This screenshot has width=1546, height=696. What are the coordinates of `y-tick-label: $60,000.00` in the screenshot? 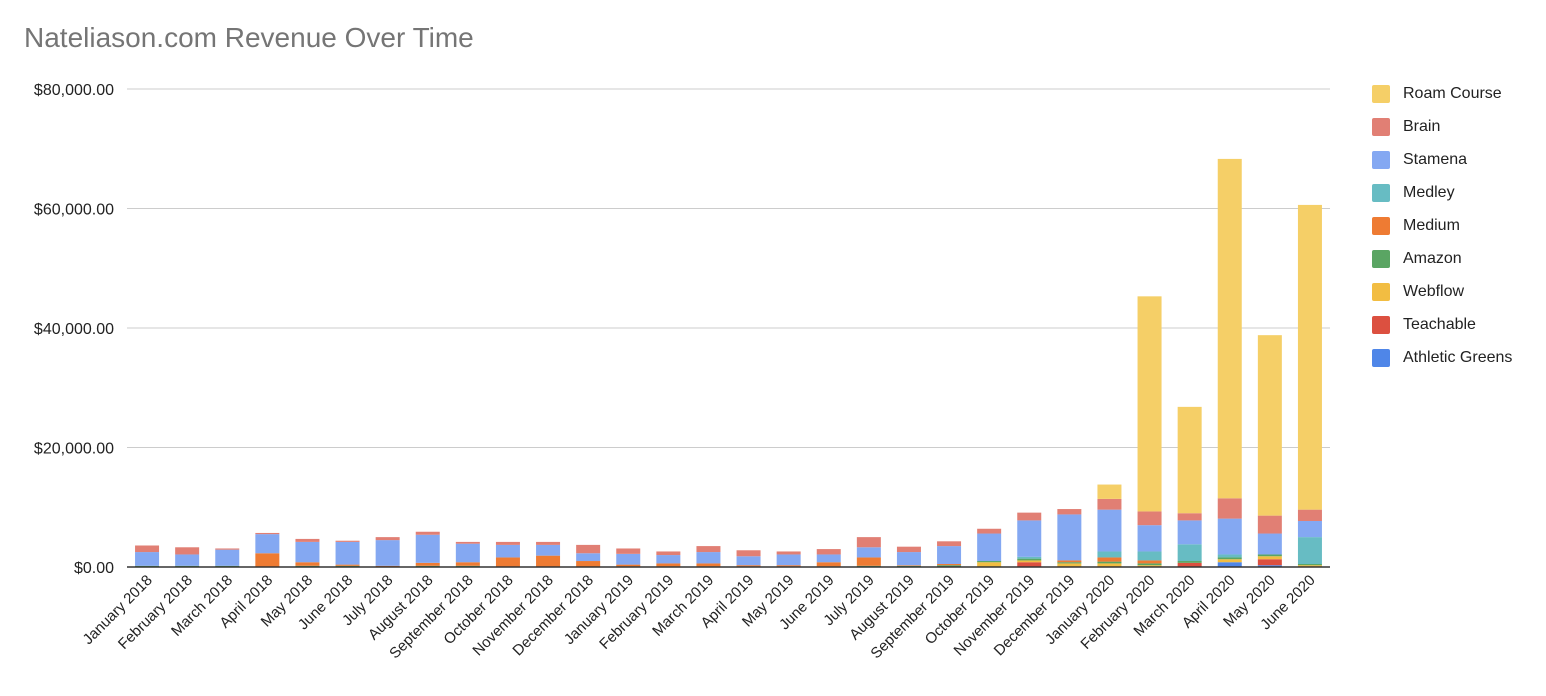 It's located at (74, 210).